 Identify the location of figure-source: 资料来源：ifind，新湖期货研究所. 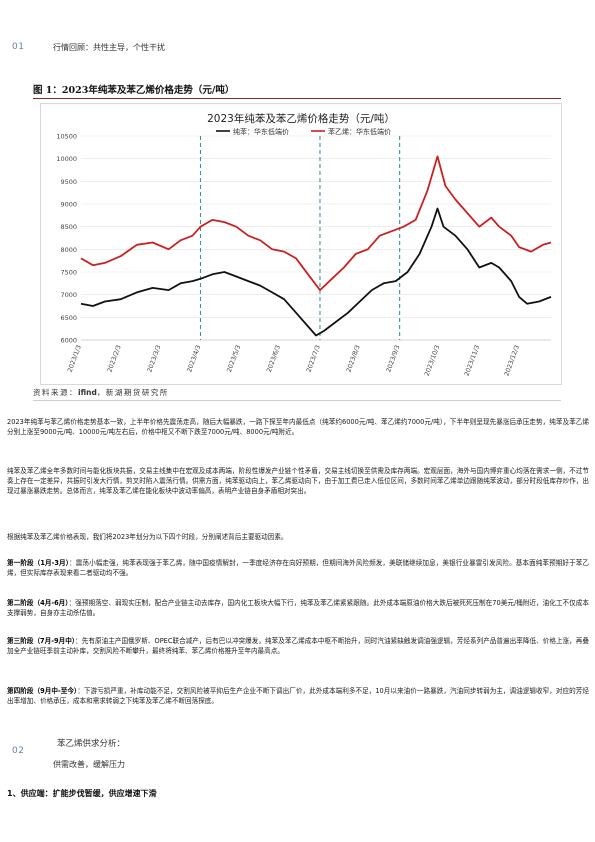
(101, 392).